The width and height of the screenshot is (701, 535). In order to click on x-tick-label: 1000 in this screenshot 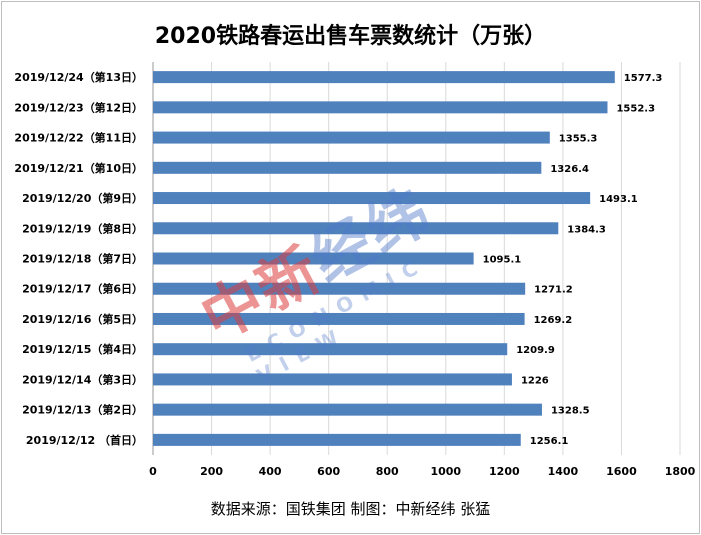, I will do `click(445, 471)`.